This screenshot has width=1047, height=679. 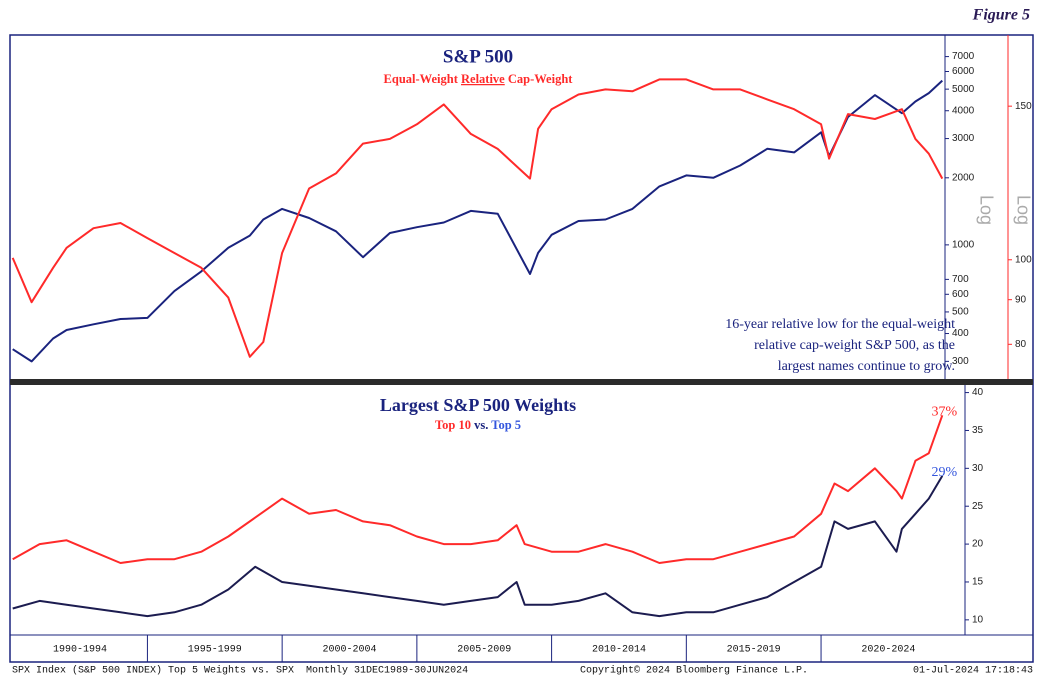 I want to click on chart-title: Largest S&P 500 Weights, so click(x=478, y=405).